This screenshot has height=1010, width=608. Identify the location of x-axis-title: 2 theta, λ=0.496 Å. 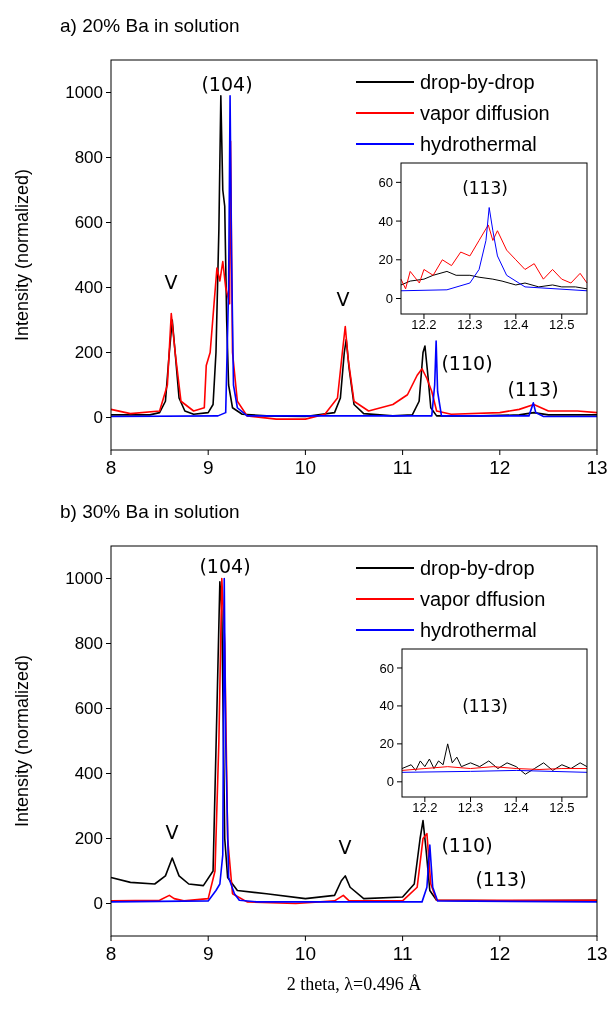
(354, 984).